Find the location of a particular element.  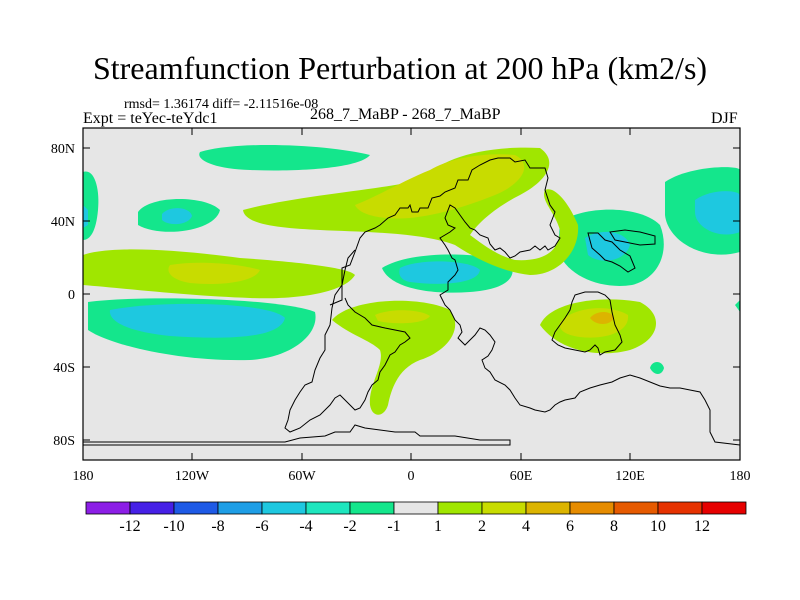

colorbar-label: 4 is located at coordinates (526, 526).